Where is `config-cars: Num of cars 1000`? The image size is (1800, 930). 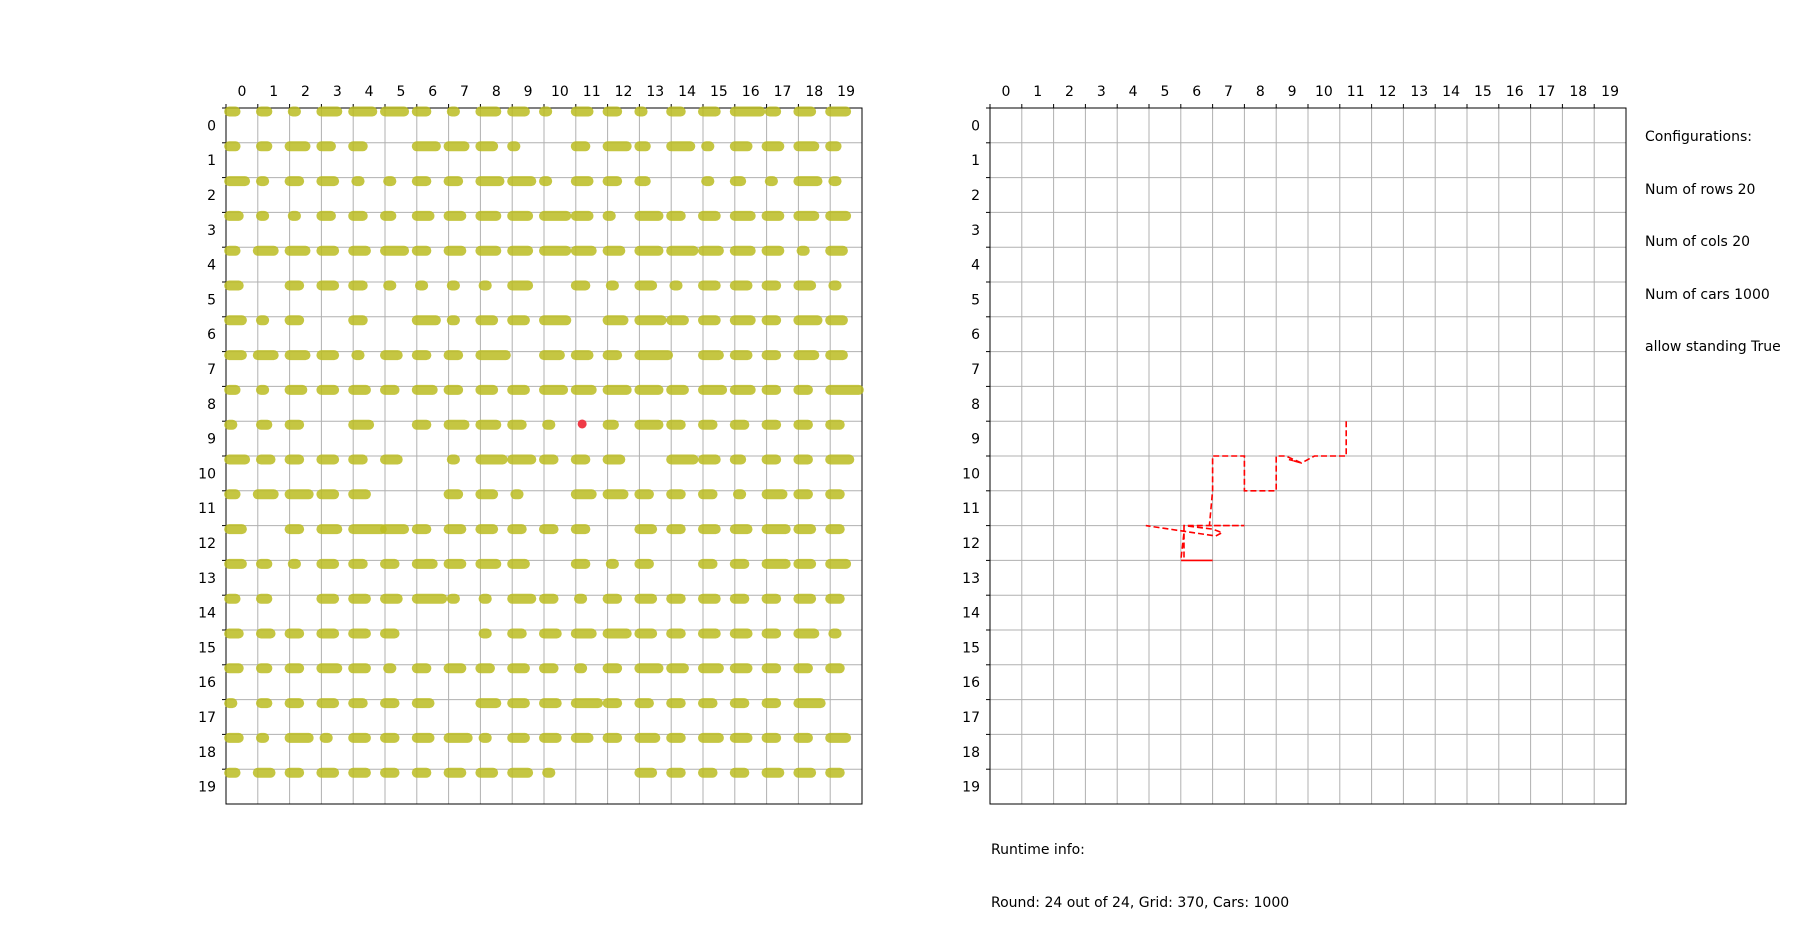 config-cars: Num of cars 1000 is located at coordinates (1707, 294).